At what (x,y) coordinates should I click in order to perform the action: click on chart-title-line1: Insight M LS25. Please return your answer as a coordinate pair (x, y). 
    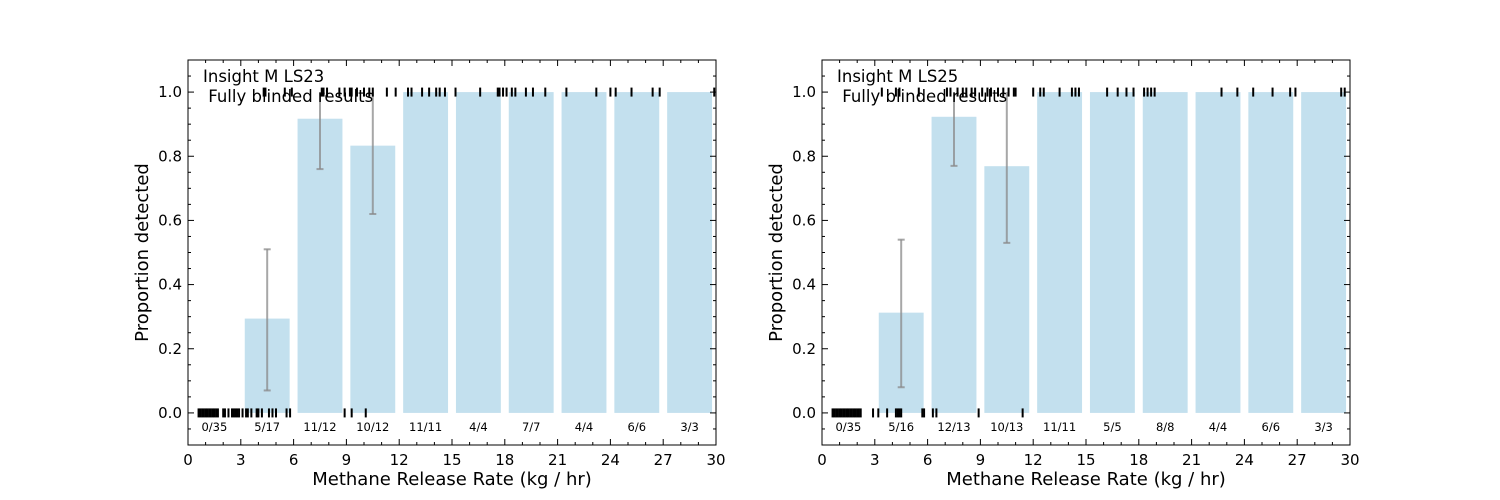
    Looking at the image, I should click on (897, 76).